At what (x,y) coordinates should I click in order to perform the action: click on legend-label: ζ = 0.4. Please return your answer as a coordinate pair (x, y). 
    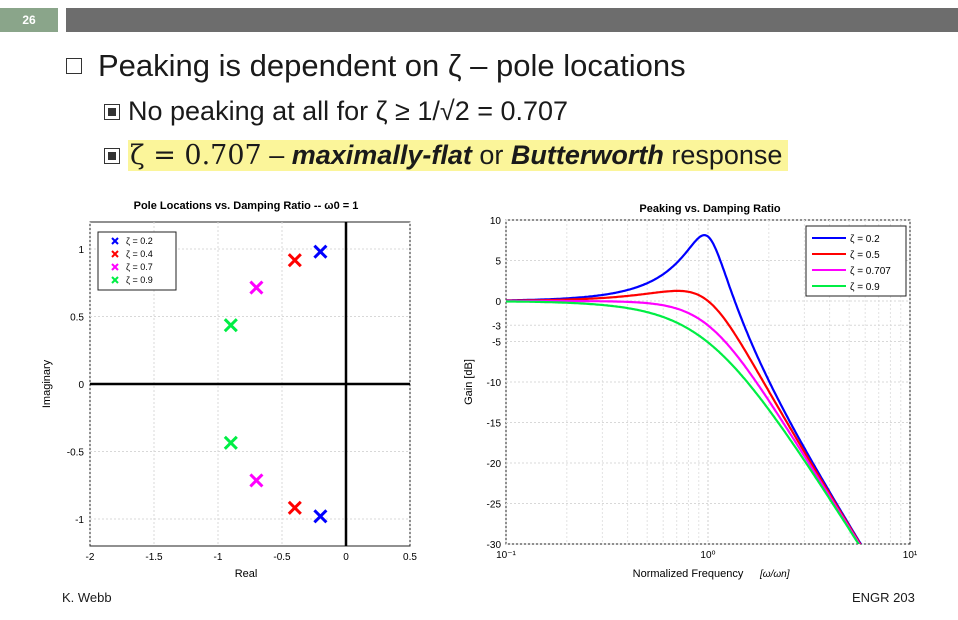
    Looking at the image, I should click on (139, 254).